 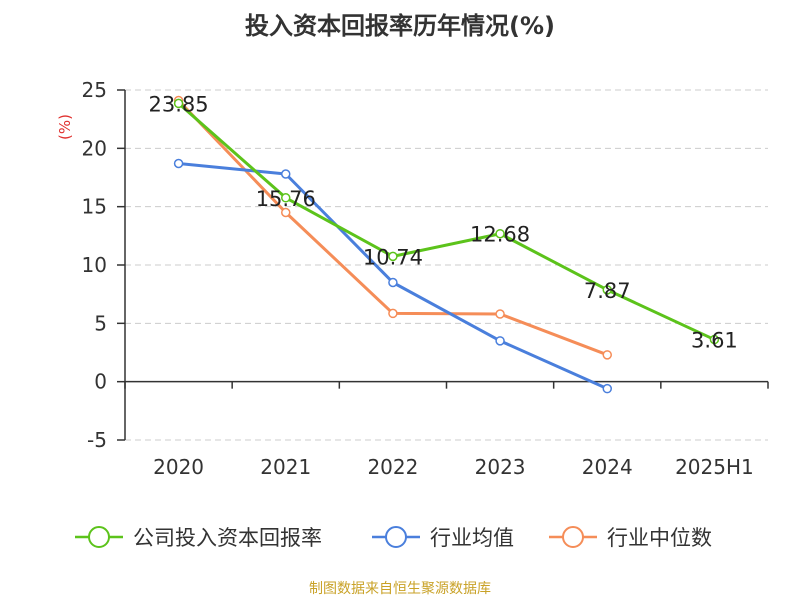 I want to click on data-label: 7.87, so click(x=607, y=291).